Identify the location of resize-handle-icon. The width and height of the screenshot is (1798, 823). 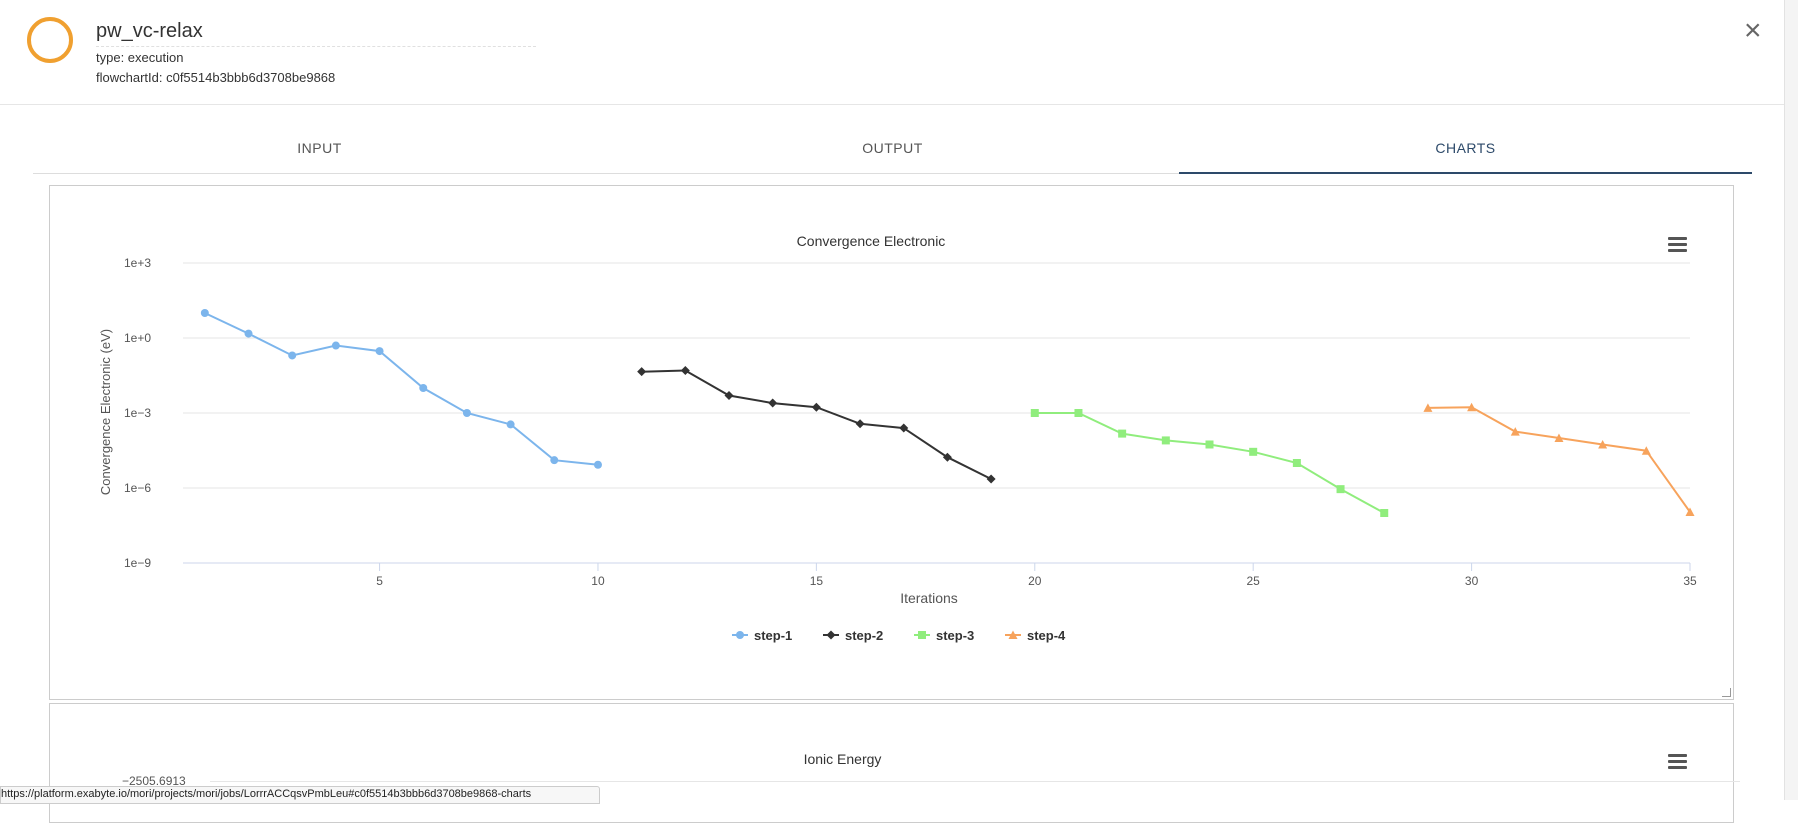
(1726, 692).